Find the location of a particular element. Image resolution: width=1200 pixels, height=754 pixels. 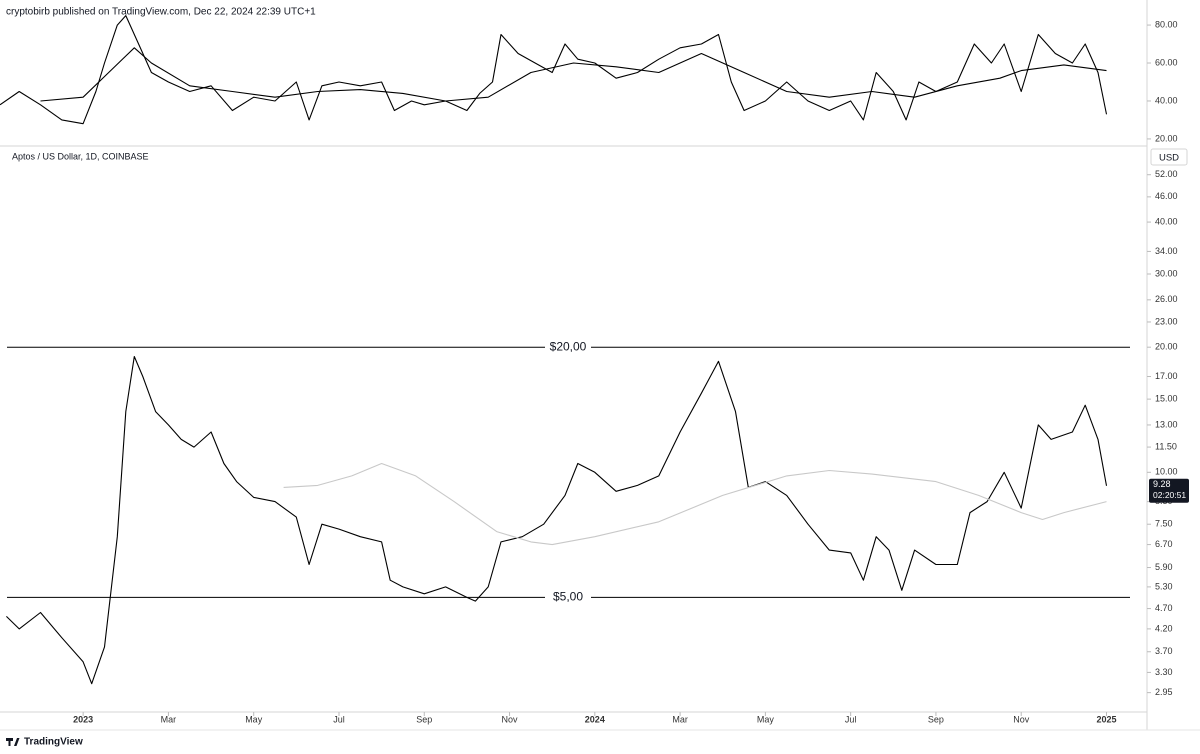

y-tick-label: 17.00 is located at coordinates (1166, 376).